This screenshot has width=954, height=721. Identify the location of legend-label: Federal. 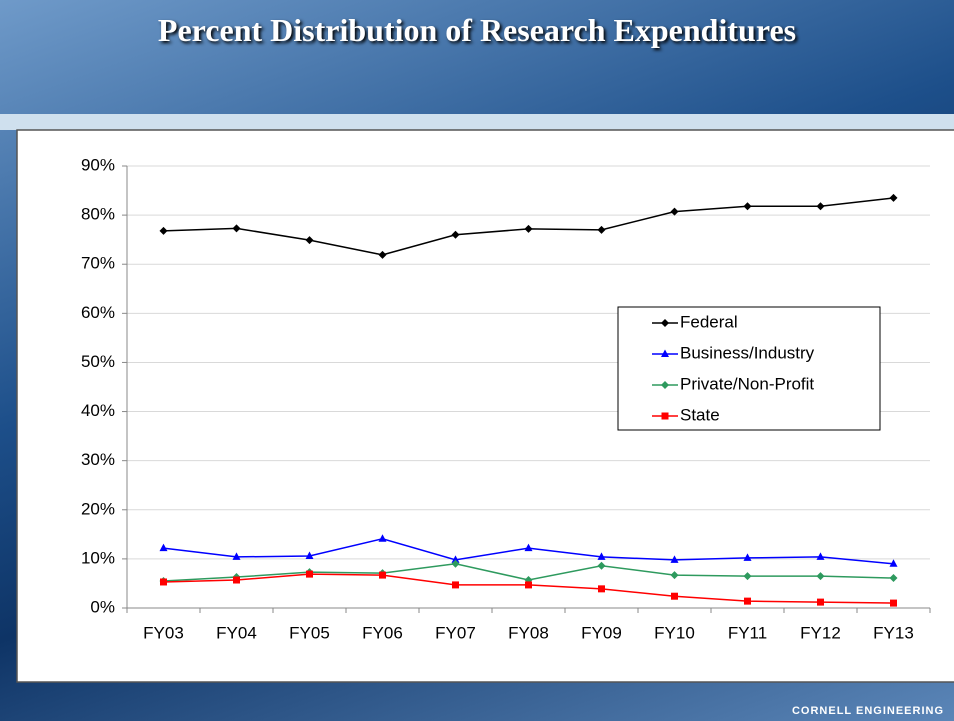
(709, 321).